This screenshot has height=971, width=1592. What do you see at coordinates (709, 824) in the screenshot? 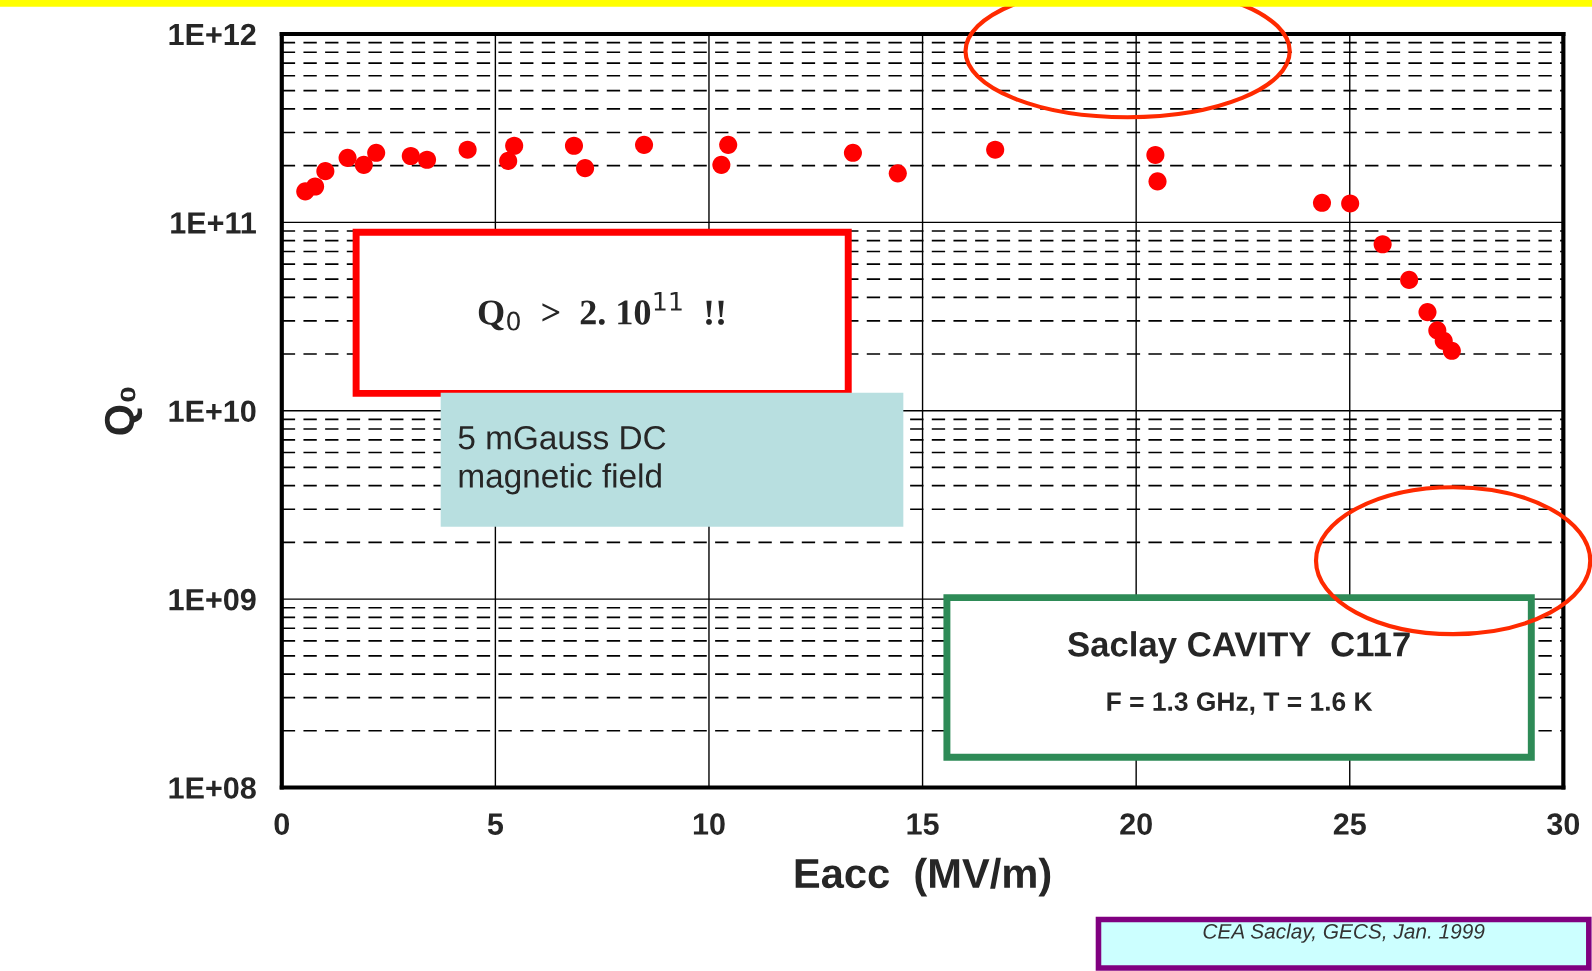
I see `x-tick-label: 10` at bounding box center [709, 824].